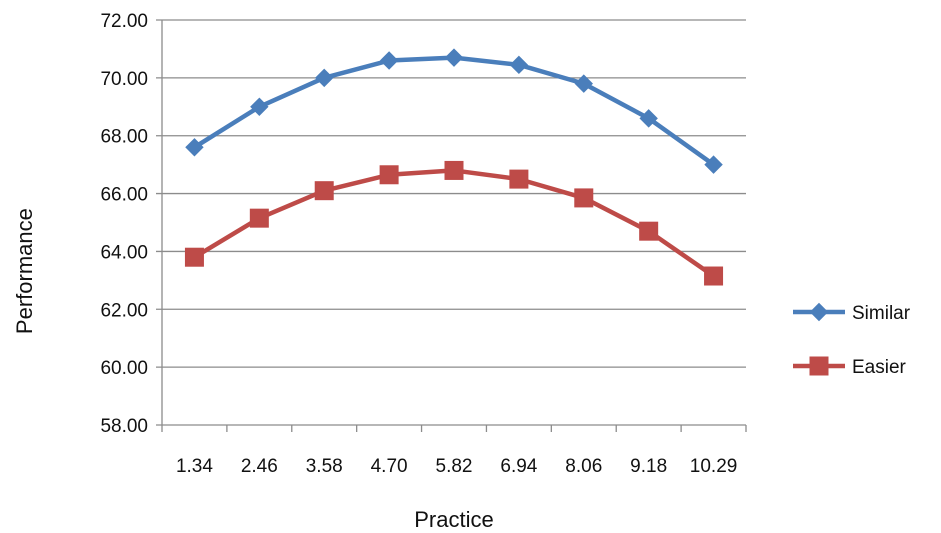 Image resolution: width=941 pixels, height=533 pixels. I want to click on x-tick-label: 8.06, so click(583, 466).